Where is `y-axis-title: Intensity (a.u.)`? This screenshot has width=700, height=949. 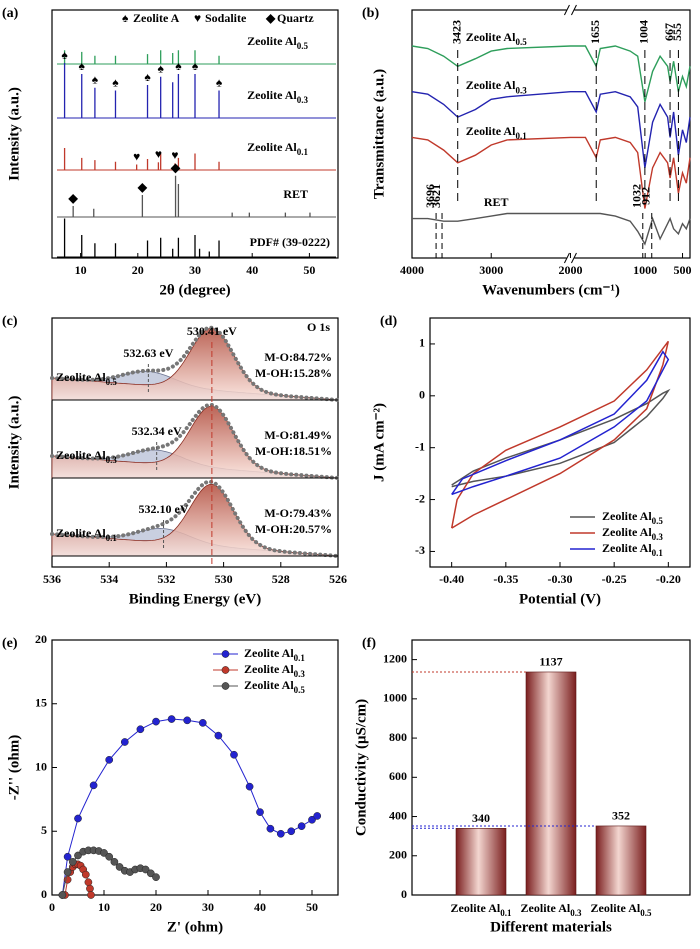
y-axis-title: Intensity (a.u.) is located at coordinates (14, 443).